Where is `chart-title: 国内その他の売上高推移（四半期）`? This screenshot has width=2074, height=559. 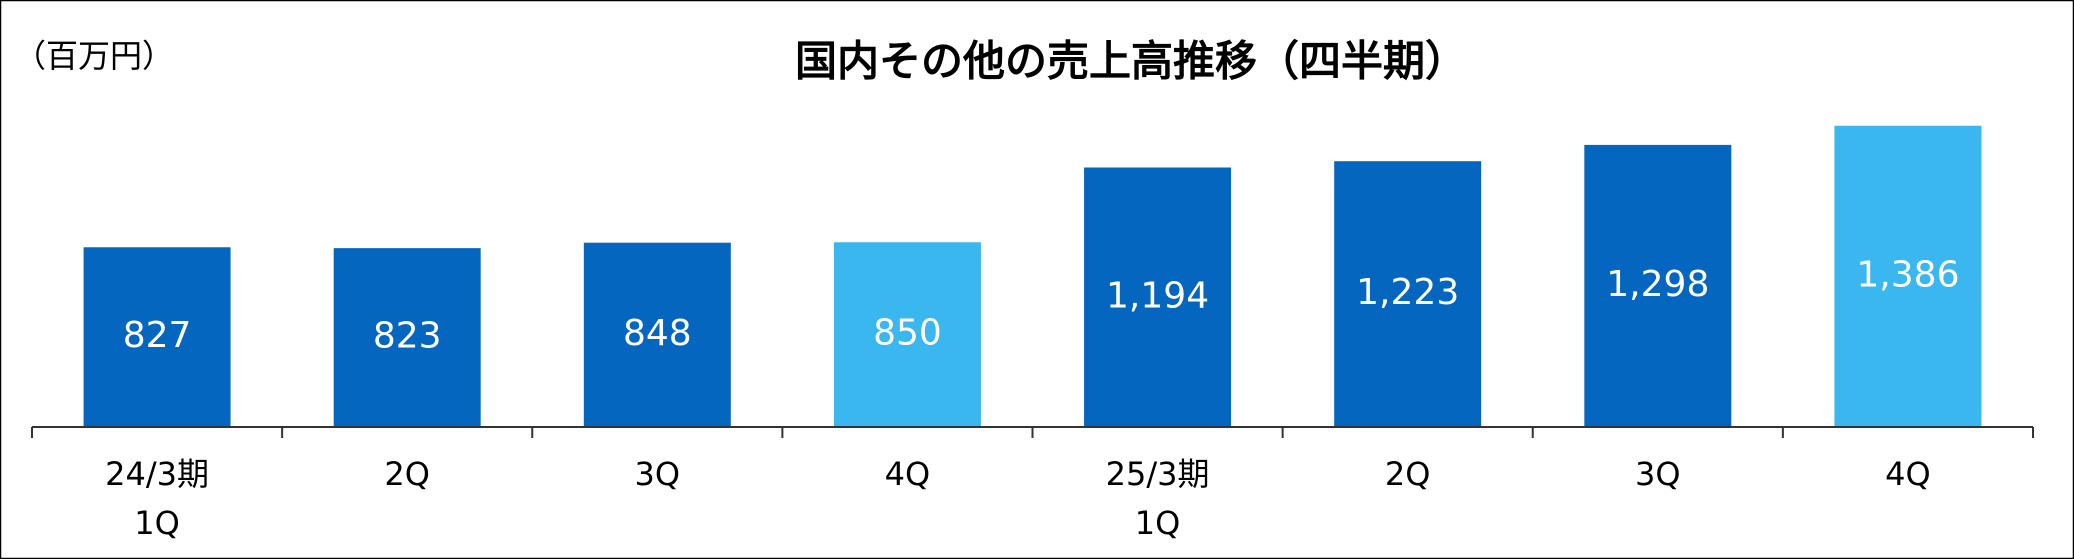
chart-title: 国内その他の売上高推移（四半期） is located at coordinates (1131, 61).